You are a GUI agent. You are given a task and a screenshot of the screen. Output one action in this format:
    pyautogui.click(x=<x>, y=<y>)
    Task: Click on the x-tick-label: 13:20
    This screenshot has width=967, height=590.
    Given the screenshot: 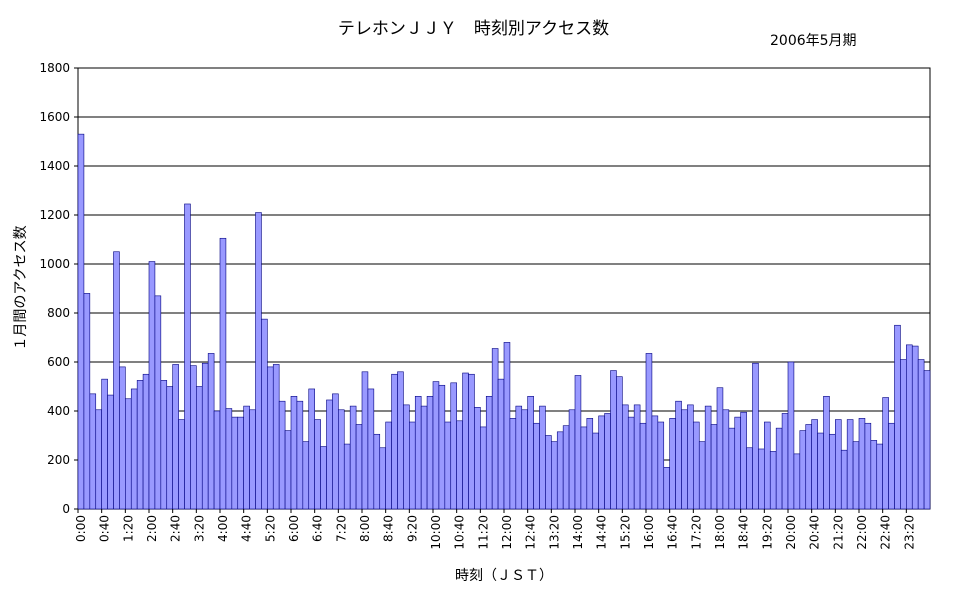 What is the action you would take?
    pyautogui.click(x=554, y=532)
    